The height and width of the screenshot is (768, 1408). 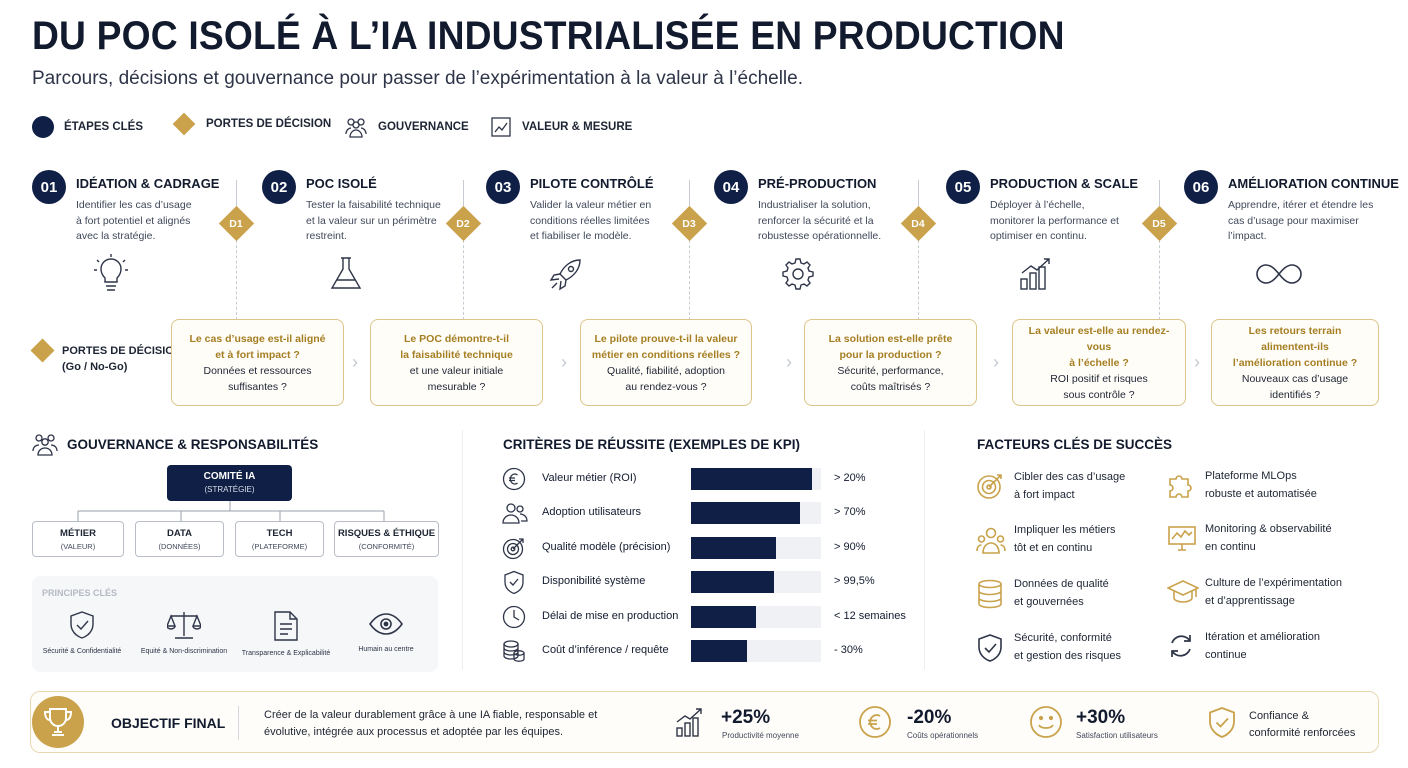 What do you see at coordinates (1279, 716) in the screenshot?
I see `confidence-line: Confiance &` at bounding box center [1279, 716].